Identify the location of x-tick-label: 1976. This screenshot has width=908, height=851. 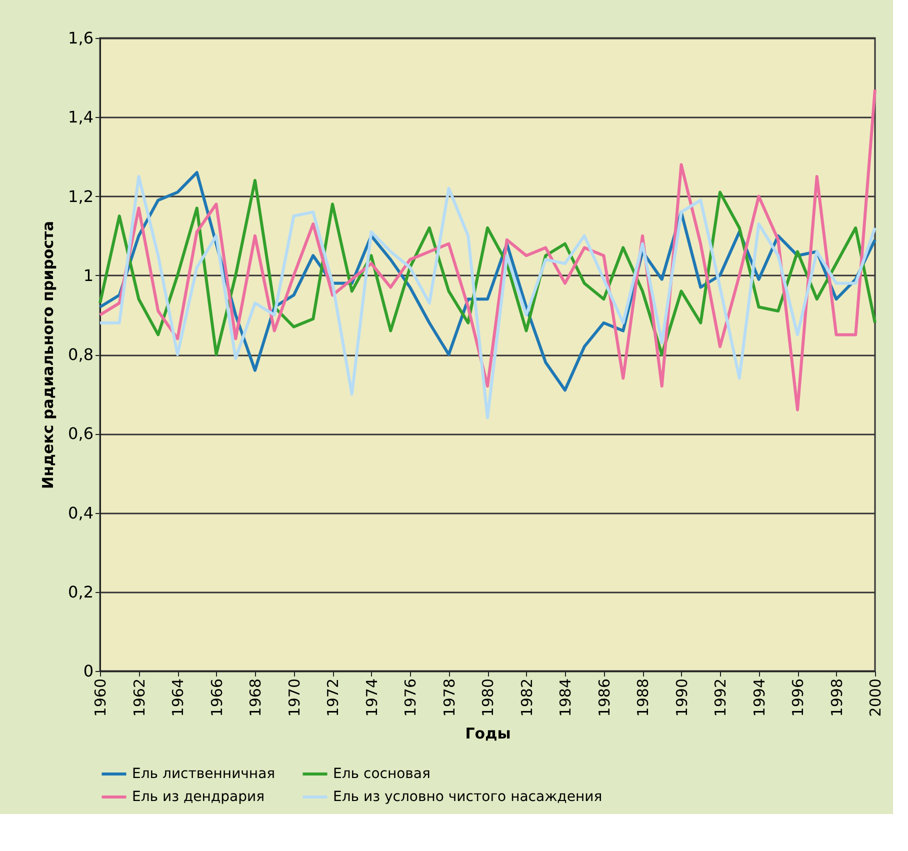
(411, 697).